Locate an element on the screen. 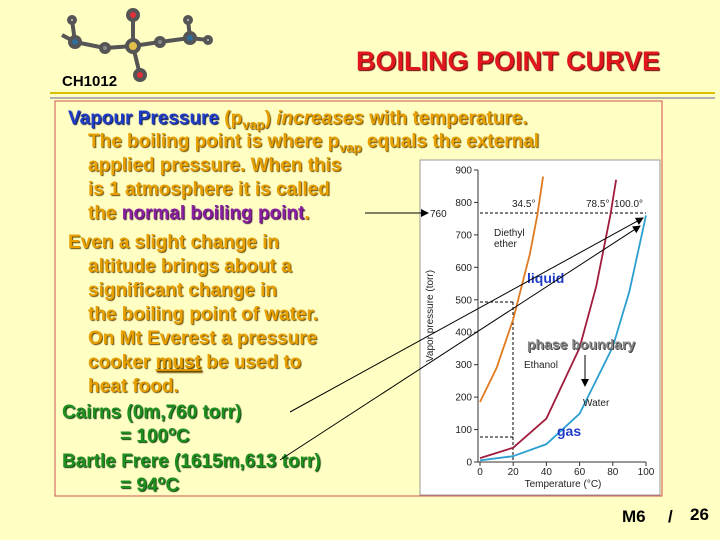 The width and height of the screenshot is (720, 540). text: heat food. is located at coordinates (133, 386).